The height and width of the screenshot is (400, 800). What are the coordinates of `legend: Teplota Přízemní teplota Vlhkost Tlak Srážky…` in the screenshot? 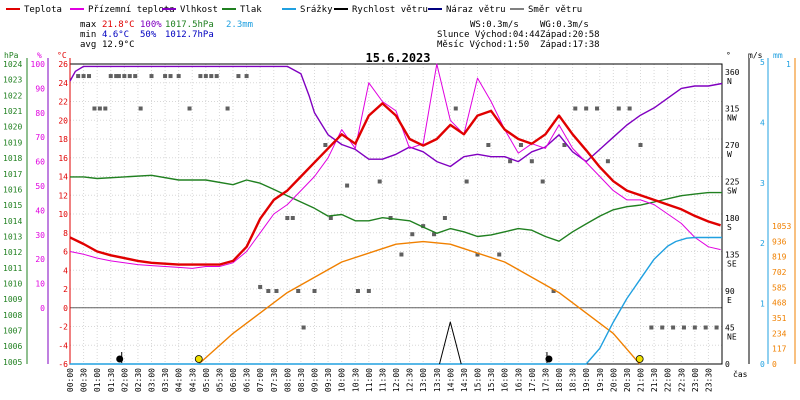 It's located at (294, 10).